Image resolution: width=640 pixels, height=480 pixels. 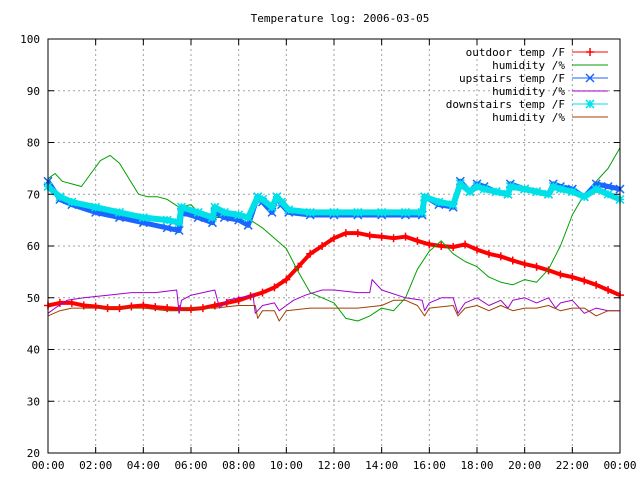 I want to click on y-tick-label: 30, so click(x=33, y=401).